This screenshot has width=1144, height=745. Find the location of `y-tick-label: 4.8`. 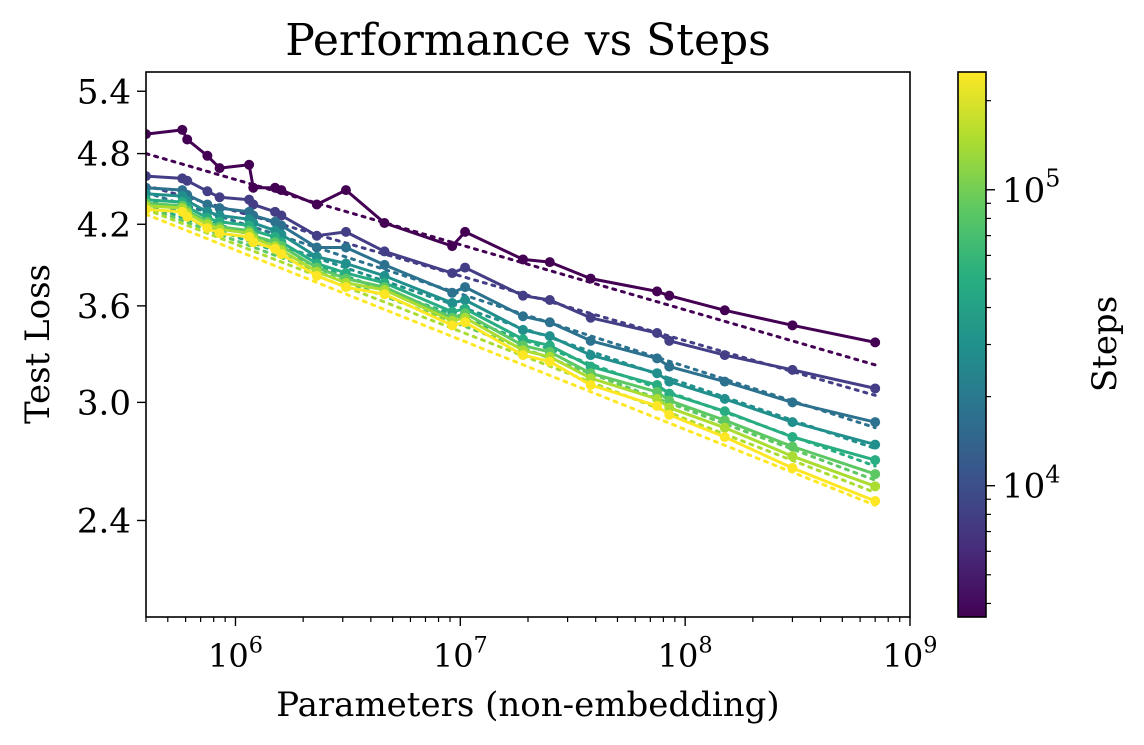

y-tick-label: 4.8 is located at coordinates (104, 155).